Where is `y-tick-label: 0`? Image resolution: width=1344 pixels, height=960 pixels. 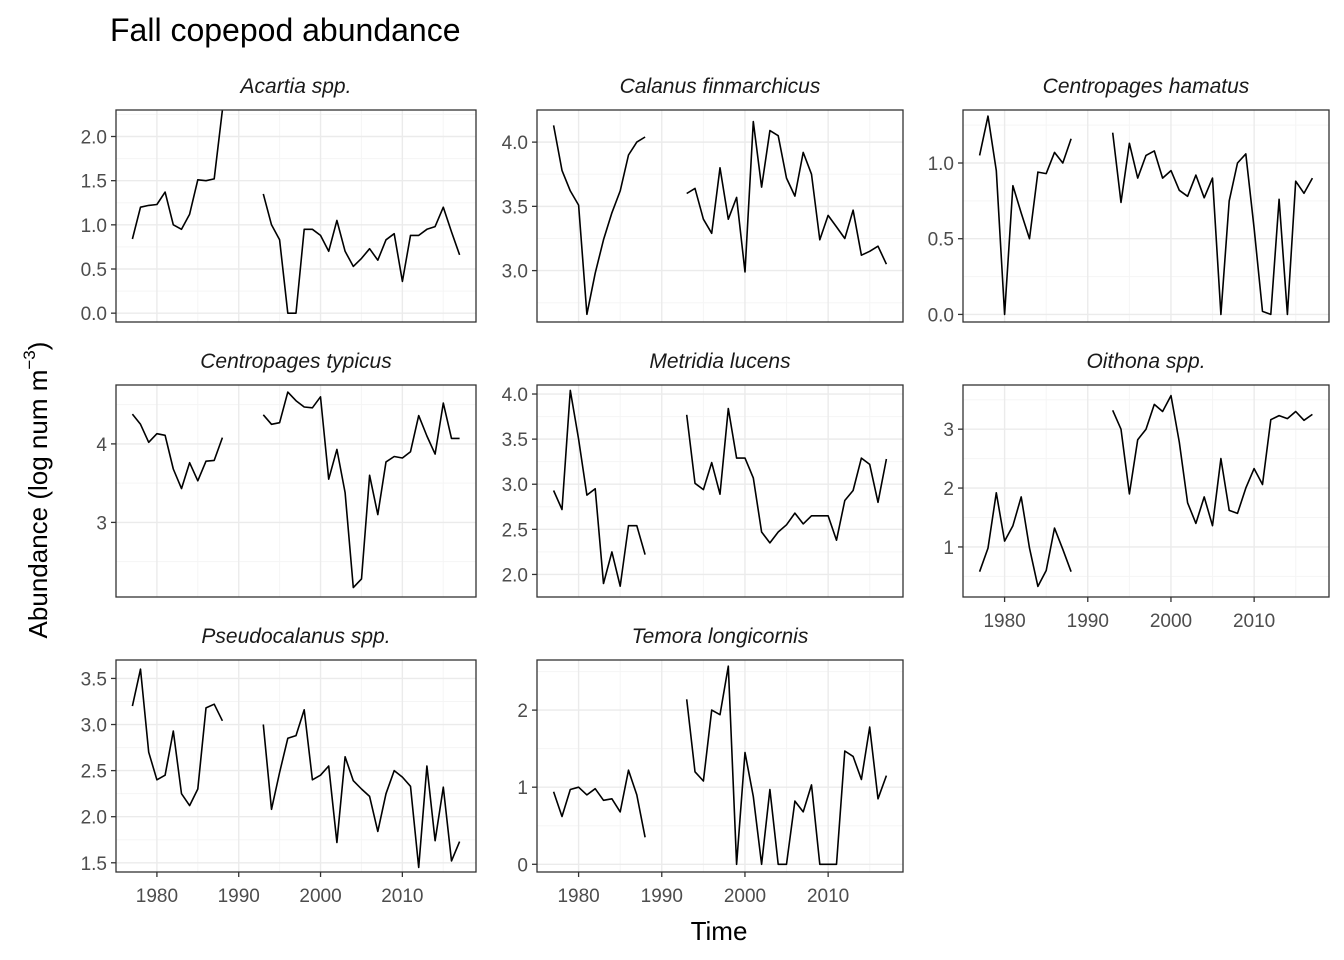 y-tick-label: 0 is located at coordinates (522, 865).